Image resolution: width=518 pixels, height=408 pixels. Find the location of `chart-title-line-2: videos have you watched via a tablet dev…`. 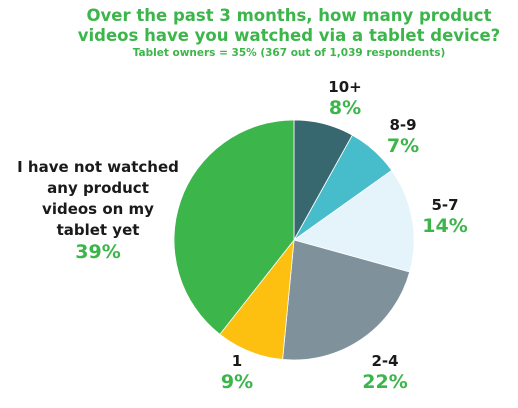

chart-title-line-2: videos have you watched via a tablet dev… is located at coordinates (289, 35).